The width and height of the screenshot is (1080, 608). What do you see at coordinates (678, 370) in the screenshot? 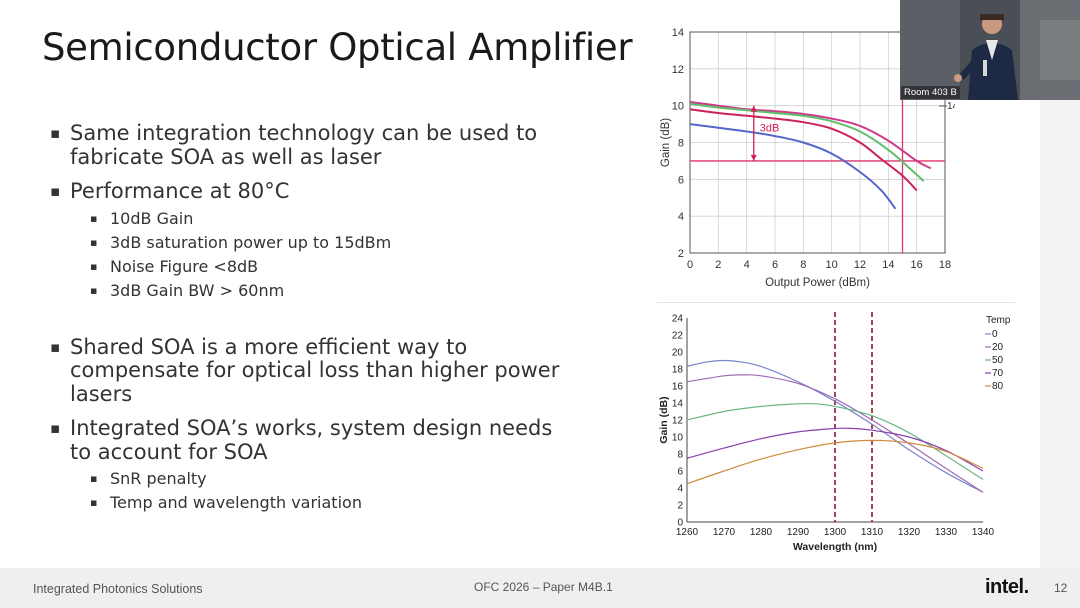
I see `y-tick-label: 18` at bounding box center [678, 370].